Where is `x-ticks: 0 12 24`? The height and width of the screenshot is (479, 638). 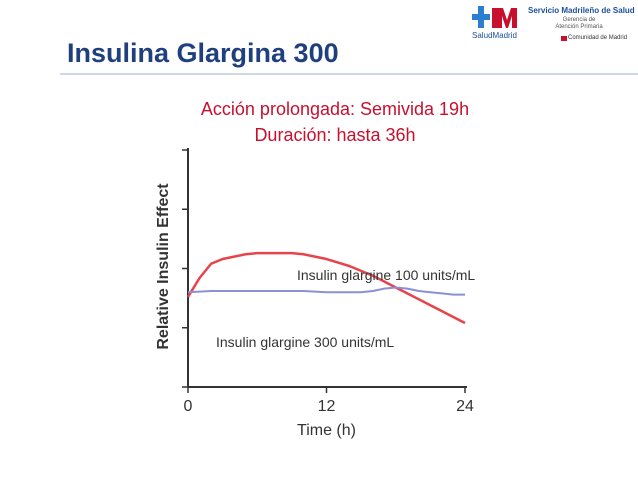
x-ticks: 0 12 24 is located at coordinates (329, 401).